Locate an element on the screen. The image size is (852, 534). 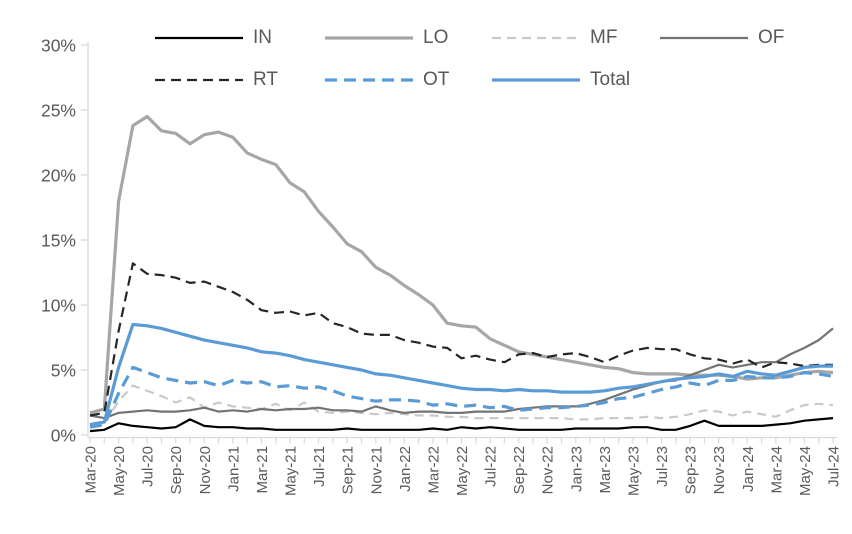
x-axis-tick-label: May-21 is located at coordinates (291, 471).